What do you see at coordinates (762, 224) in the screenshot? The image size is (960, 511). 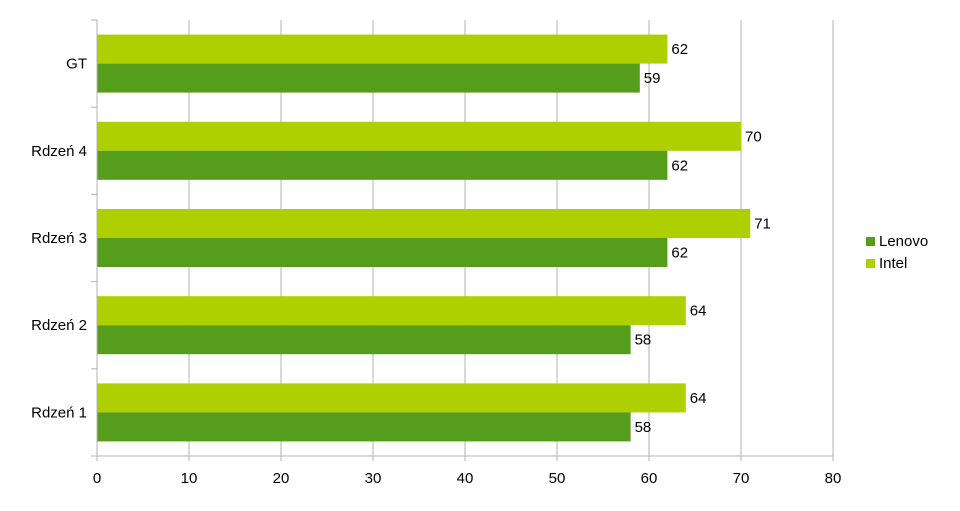 I see `data-label: 71` at bounding box center [762, 224].